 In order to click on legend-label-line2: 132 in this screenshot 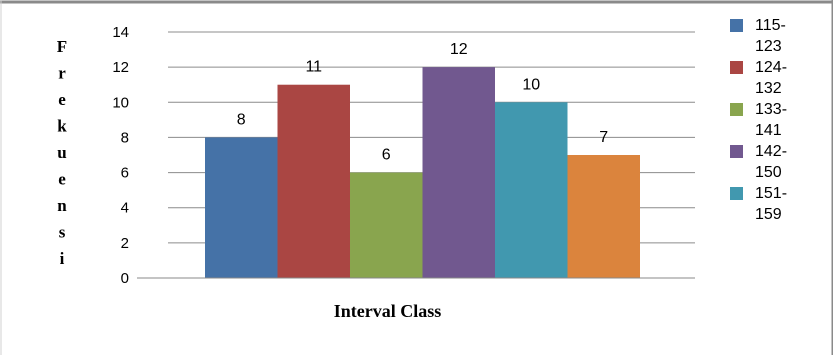, I will do `click(768, 88)`.